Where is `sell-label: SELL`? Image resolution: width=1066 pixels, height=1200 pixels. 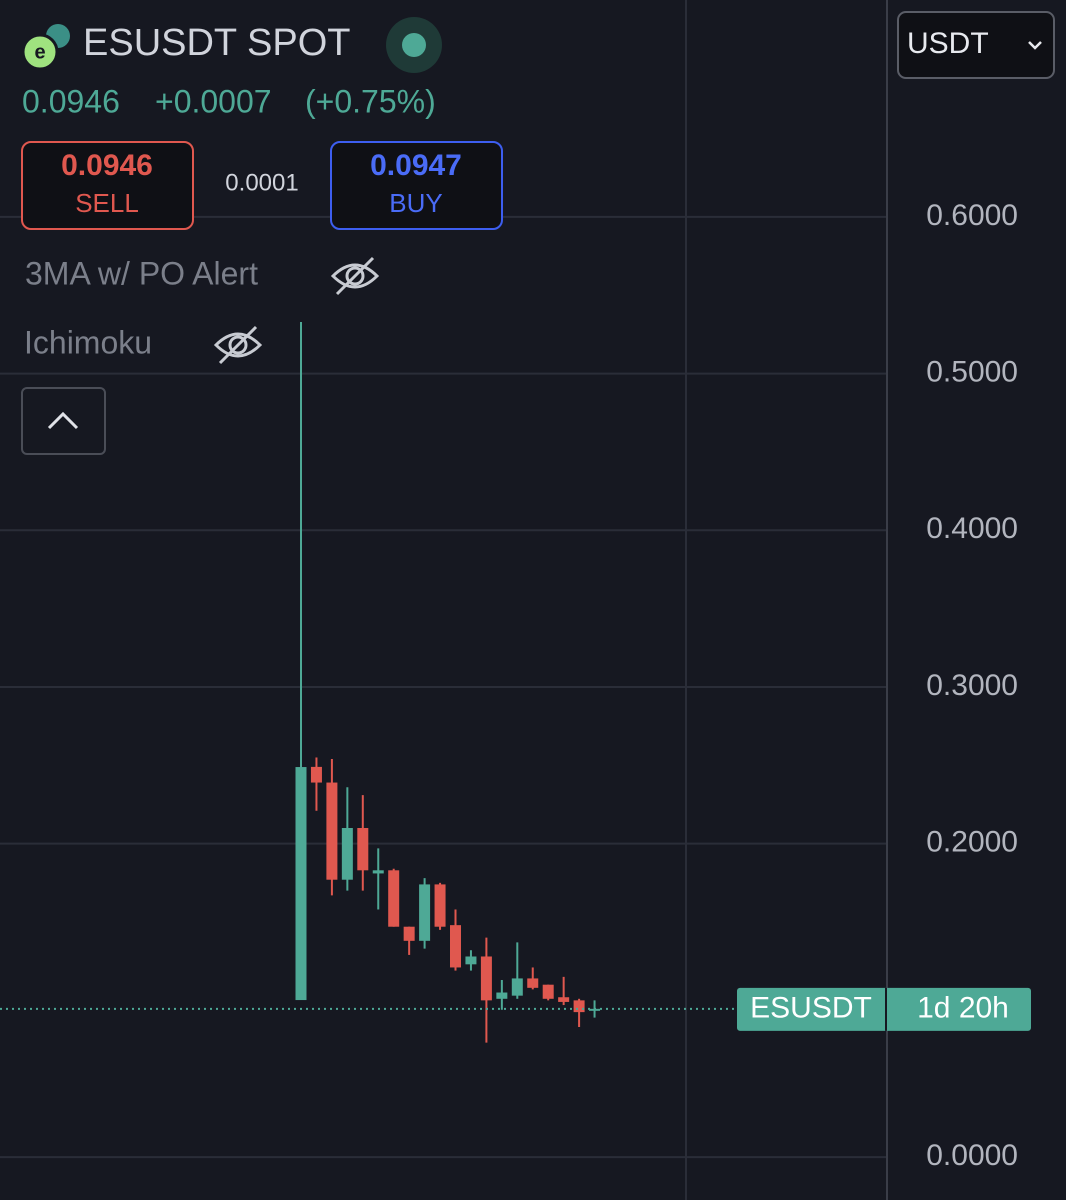
sell-label: SELL is located at coordinates (107, 203).